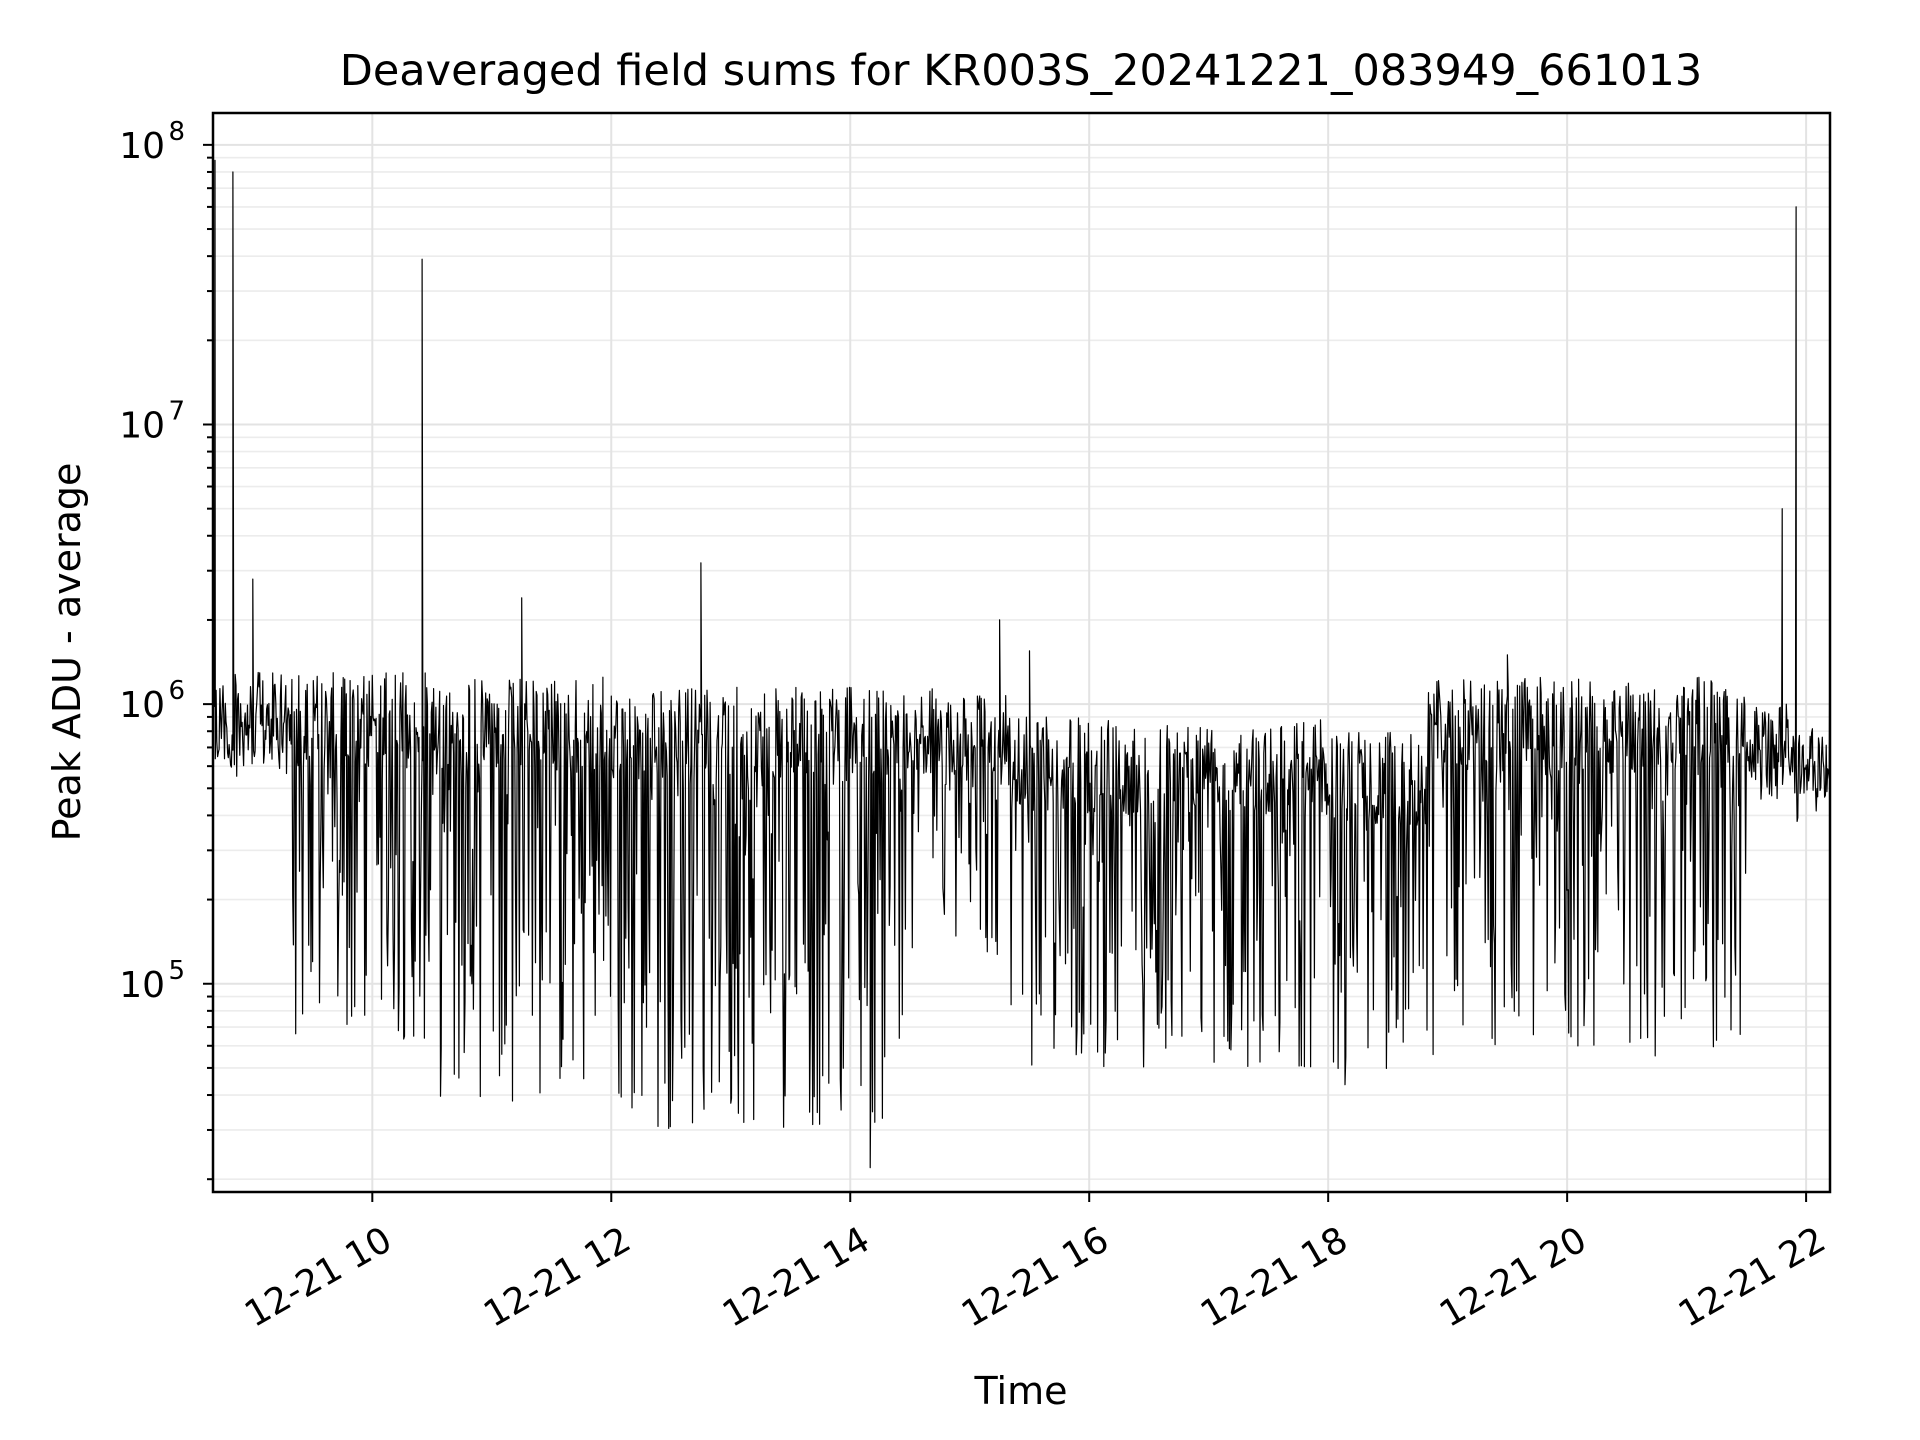 The height and width of the screenshot is (1440, 1920). Describe the element at coordinates (176, 971) in the screenshot. I see `y-tick-exponent: 5` at that location.